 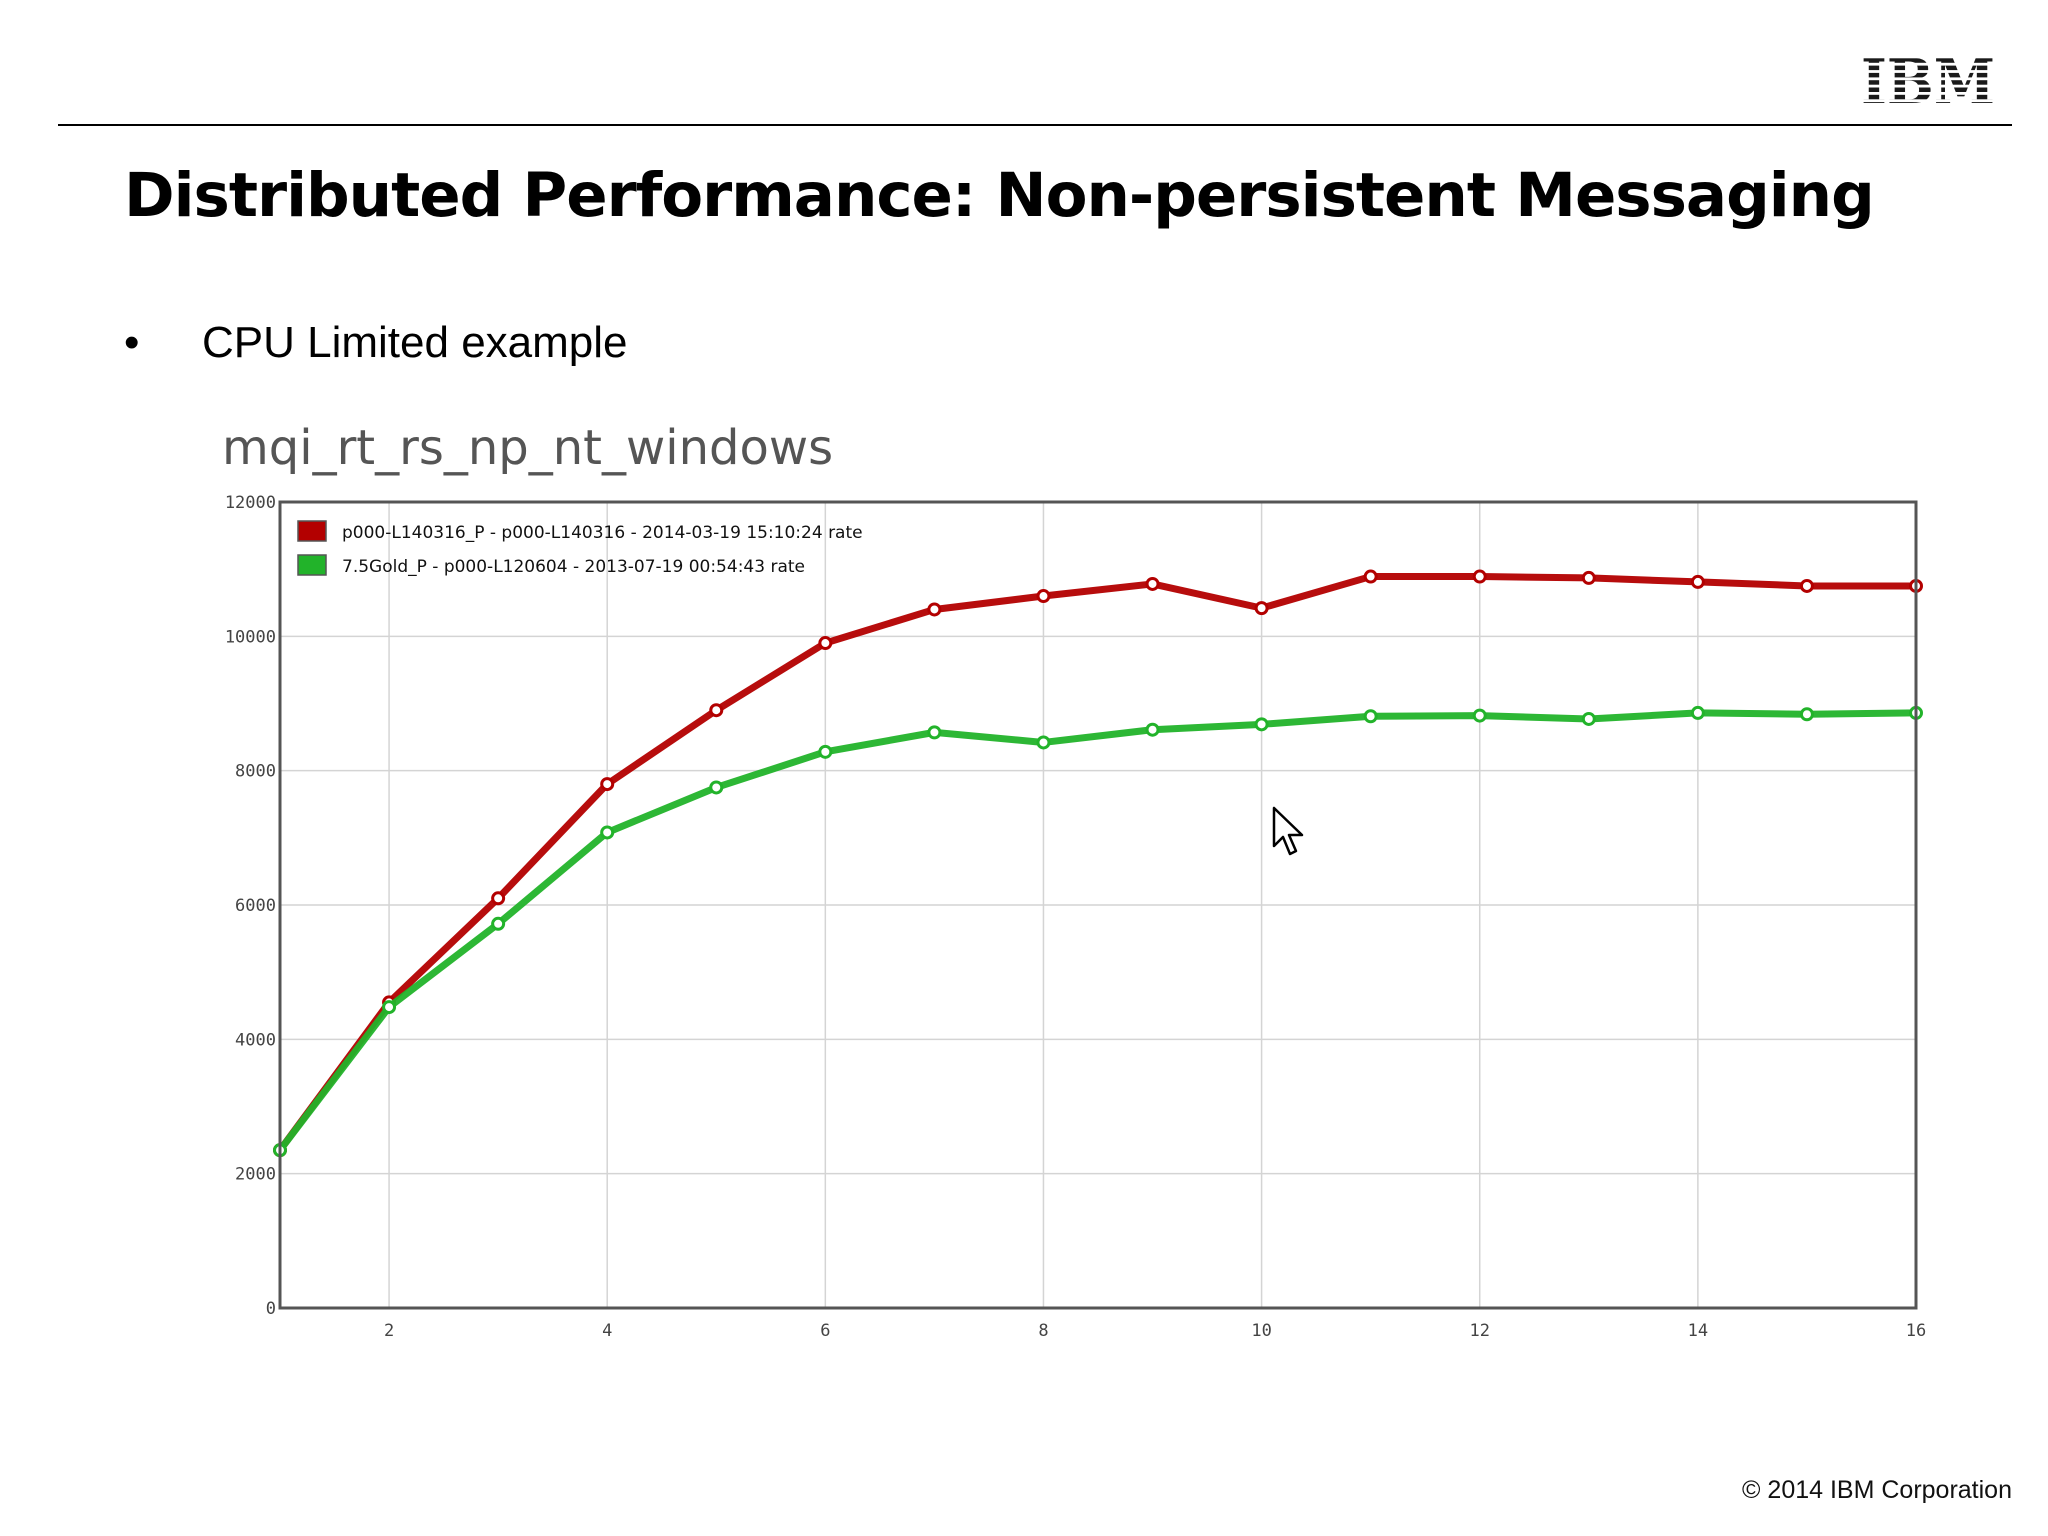 I want to click on ibm-logo: IBM, so click(x=1928, y=79).